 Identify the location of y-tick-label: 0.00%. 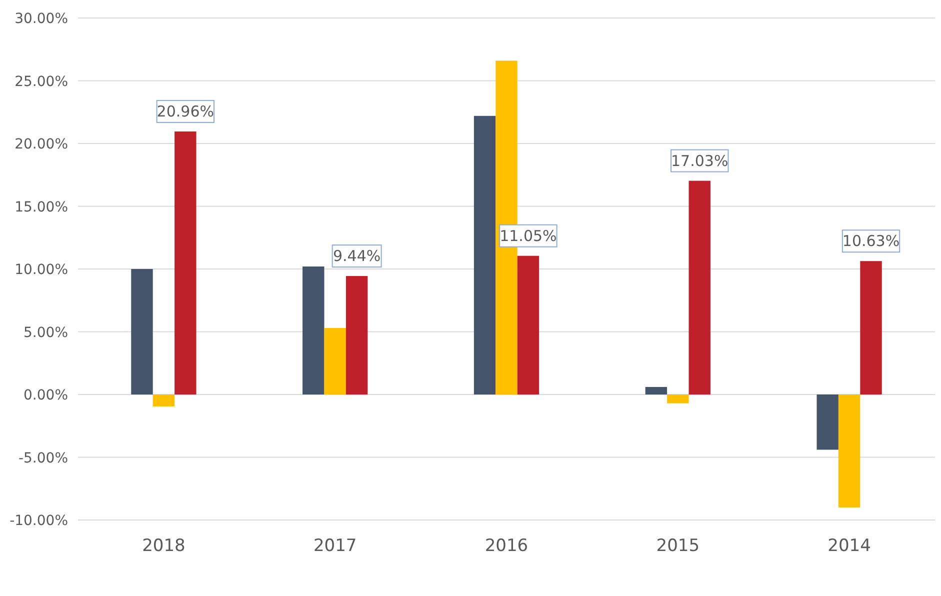
(46, 396).